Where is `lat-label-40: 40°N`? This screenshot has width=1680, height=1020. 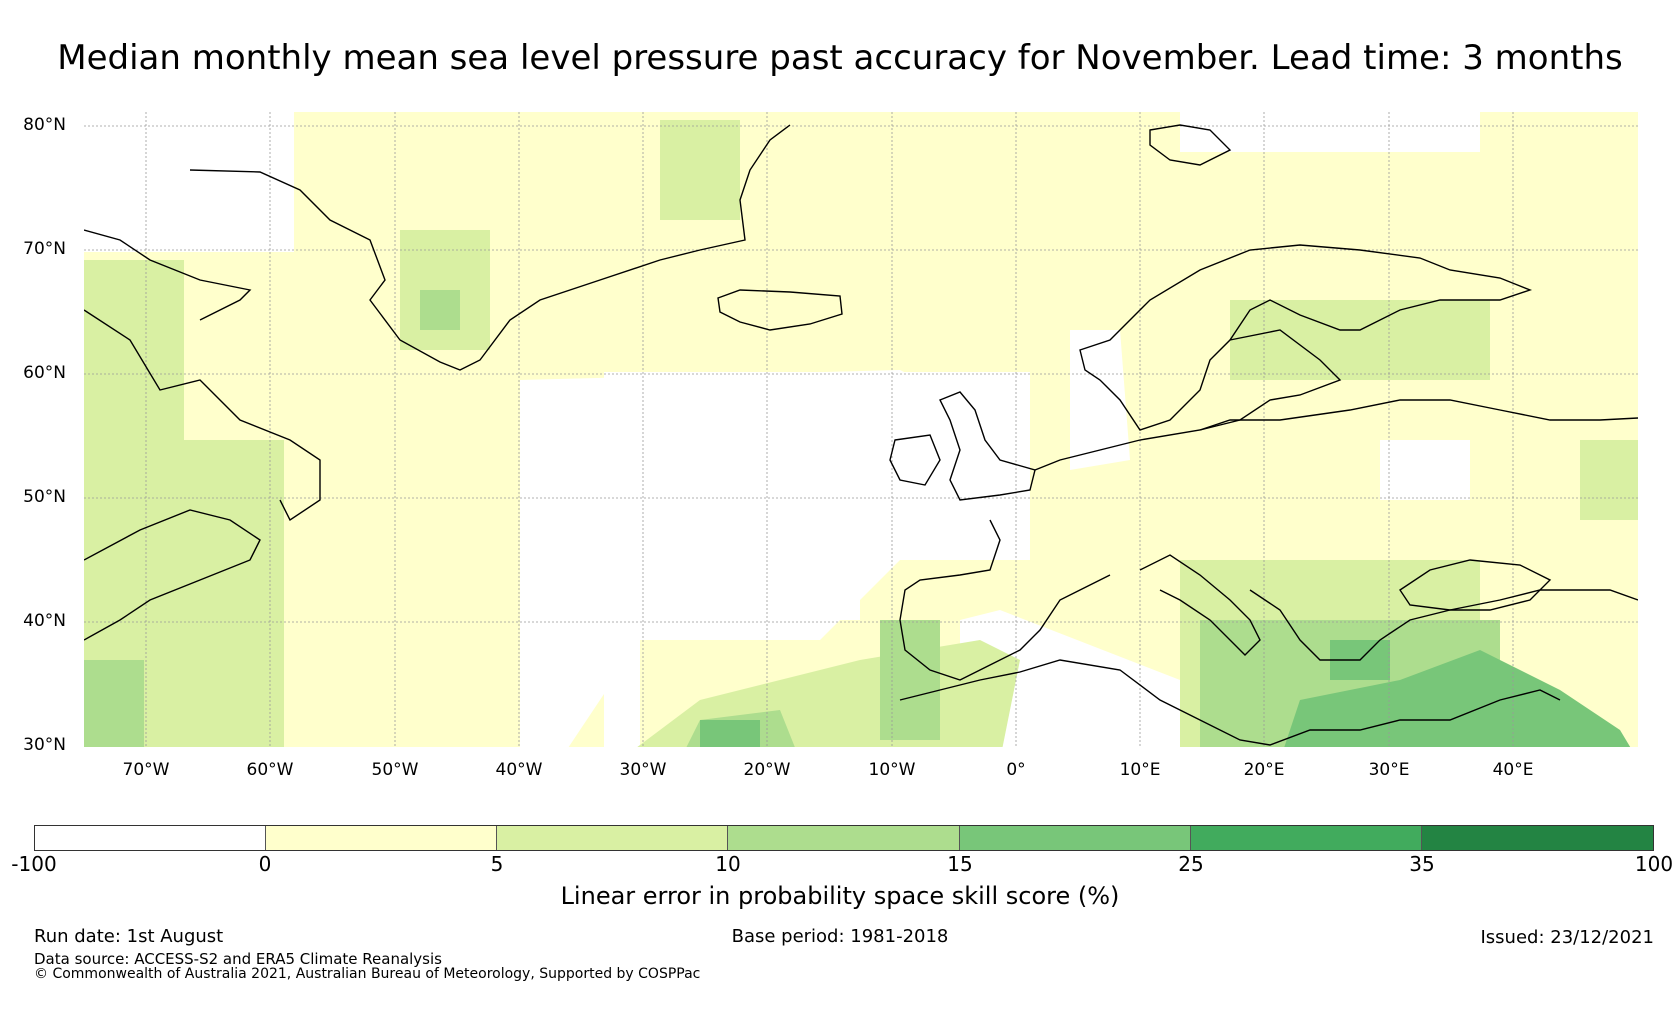
lat-label-40: 40°N is located at coordinates (44, 621).